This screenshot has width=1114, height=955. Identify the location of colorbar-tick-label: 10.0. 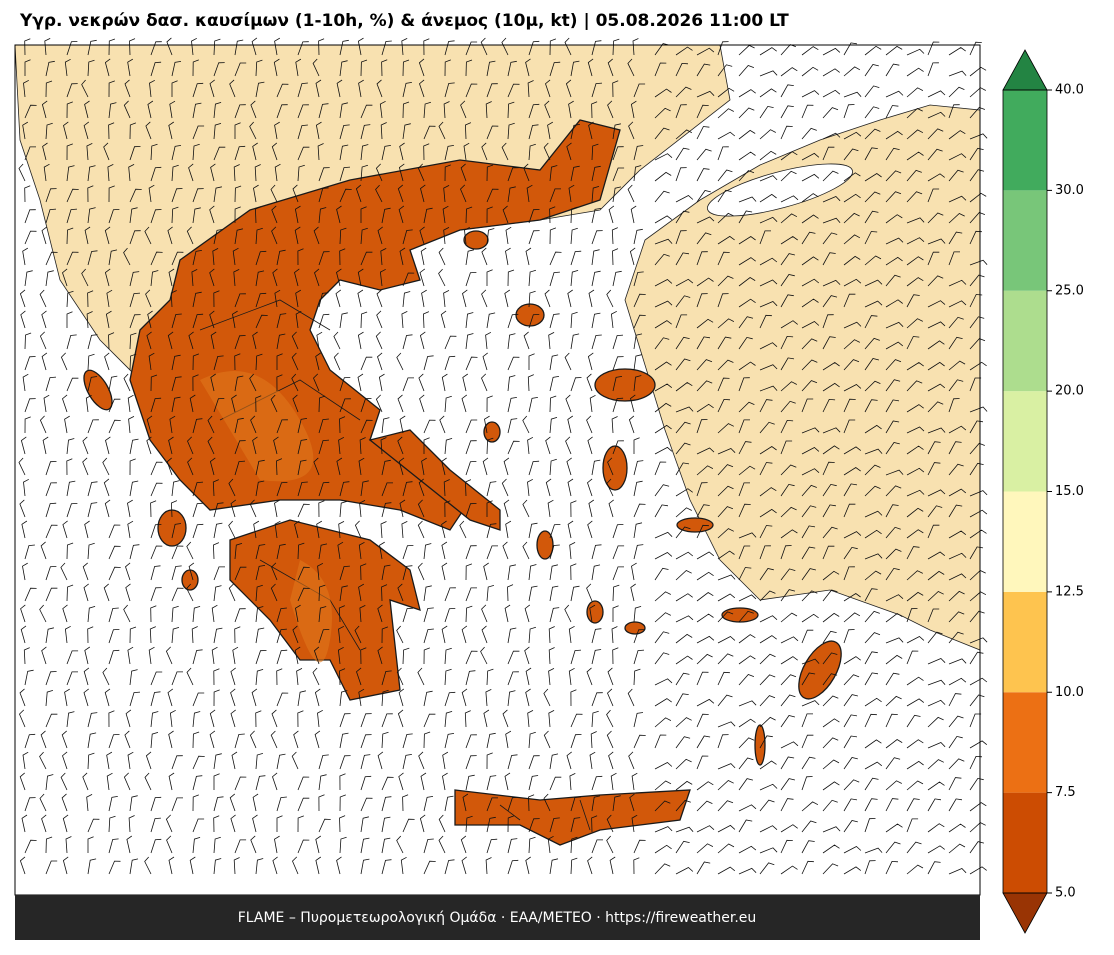
(1069, 692).